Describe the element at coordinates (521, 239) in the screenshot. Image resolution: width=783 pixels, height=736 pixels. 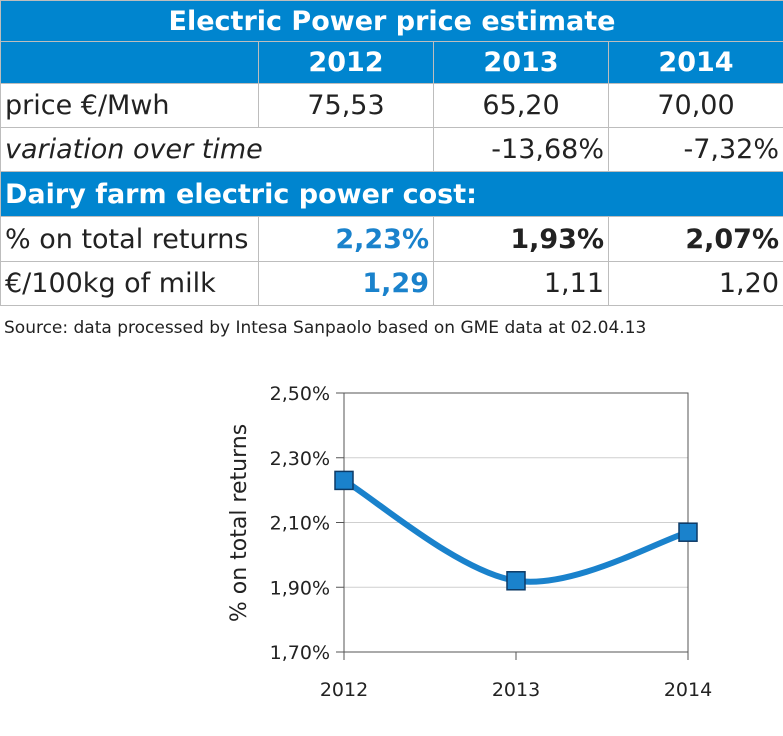
I see `returns-2013: 1,93%` at that location.